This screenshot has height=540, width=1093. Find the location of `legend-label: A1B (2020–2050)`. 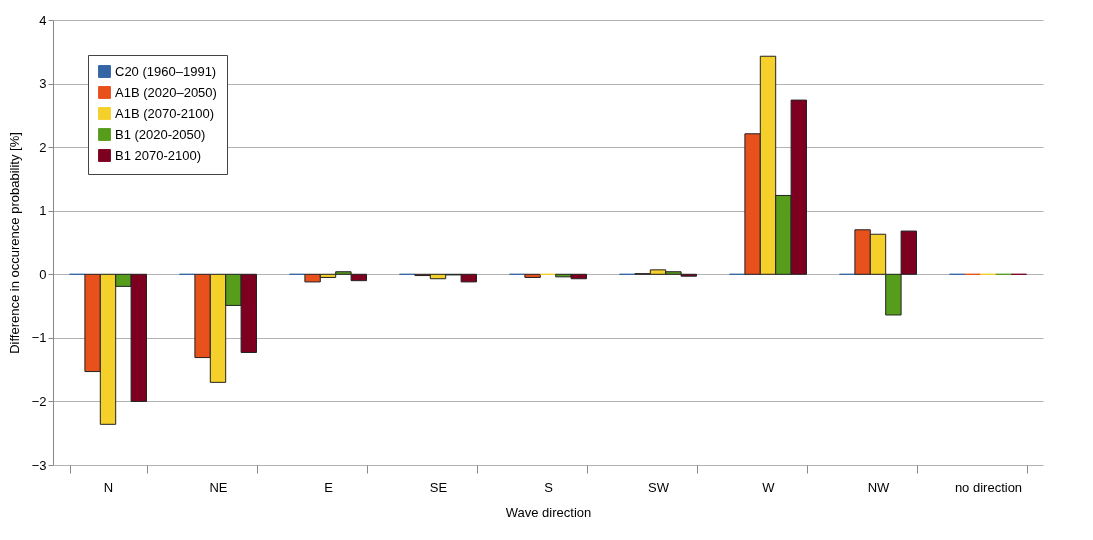

legend-label: A1B (2020–2050) is located at coordinates (166, 92).